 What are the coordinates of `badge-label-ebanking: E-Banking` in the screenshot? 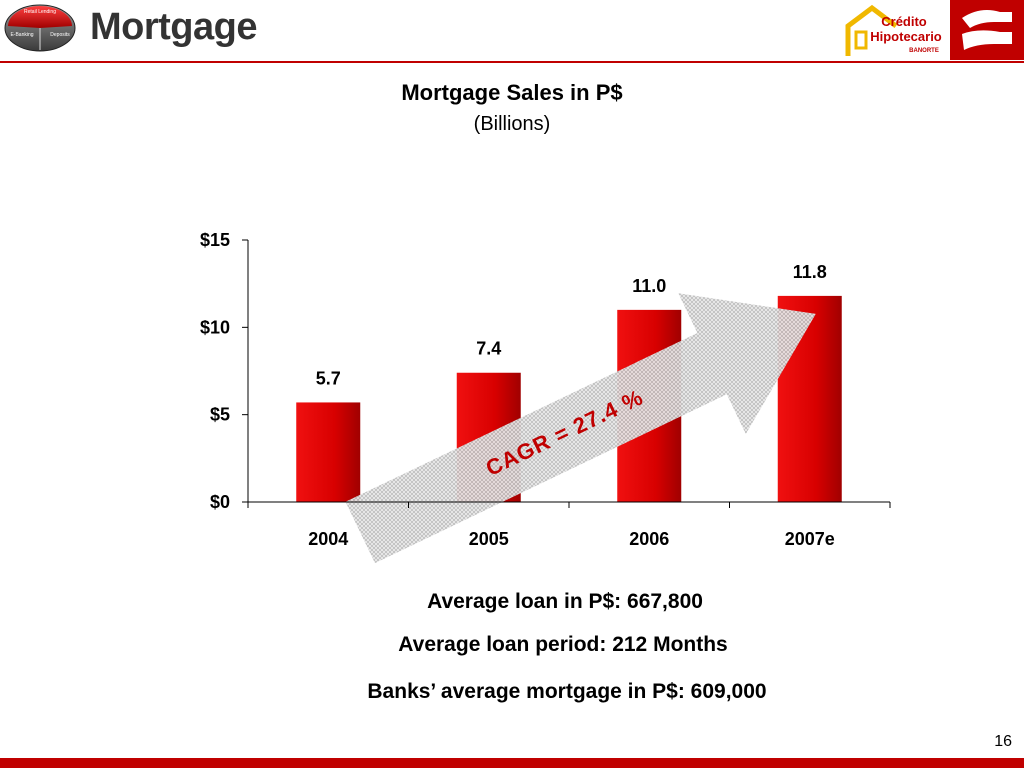 It's located at (21, 35).